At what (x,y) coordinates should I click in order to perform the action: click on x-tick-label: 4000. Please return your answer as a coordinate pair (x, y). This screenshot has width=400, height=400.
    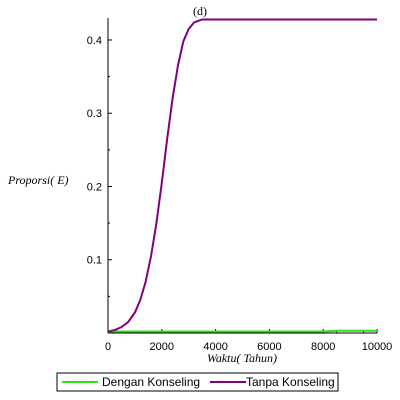
    Looking at the image, I should click on (215, 347).